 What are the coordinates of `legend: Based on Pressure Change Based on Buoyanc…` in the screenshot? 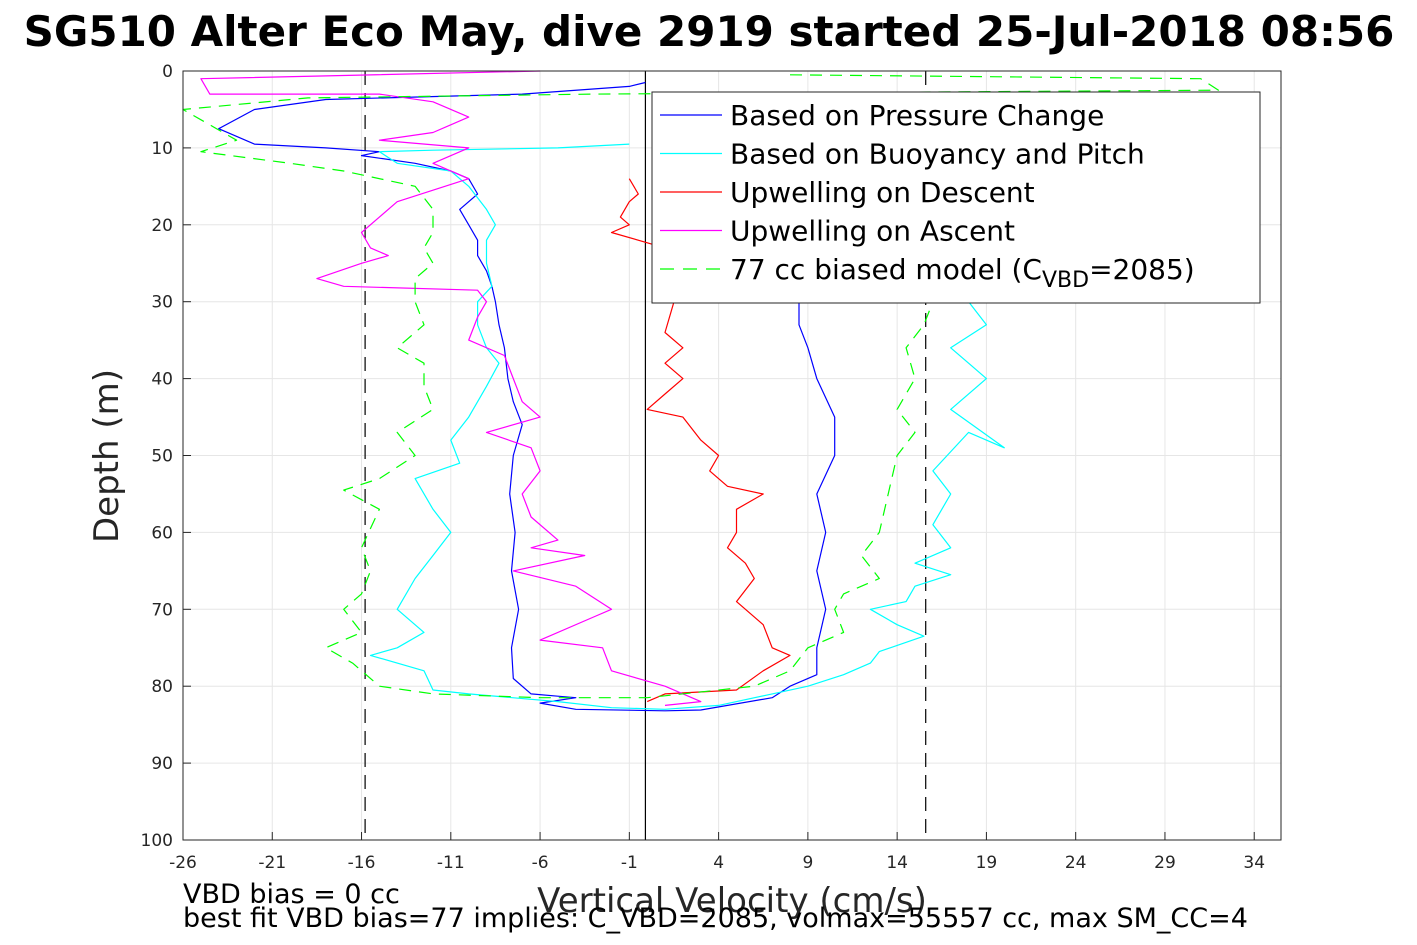 It's located at (956, 197).